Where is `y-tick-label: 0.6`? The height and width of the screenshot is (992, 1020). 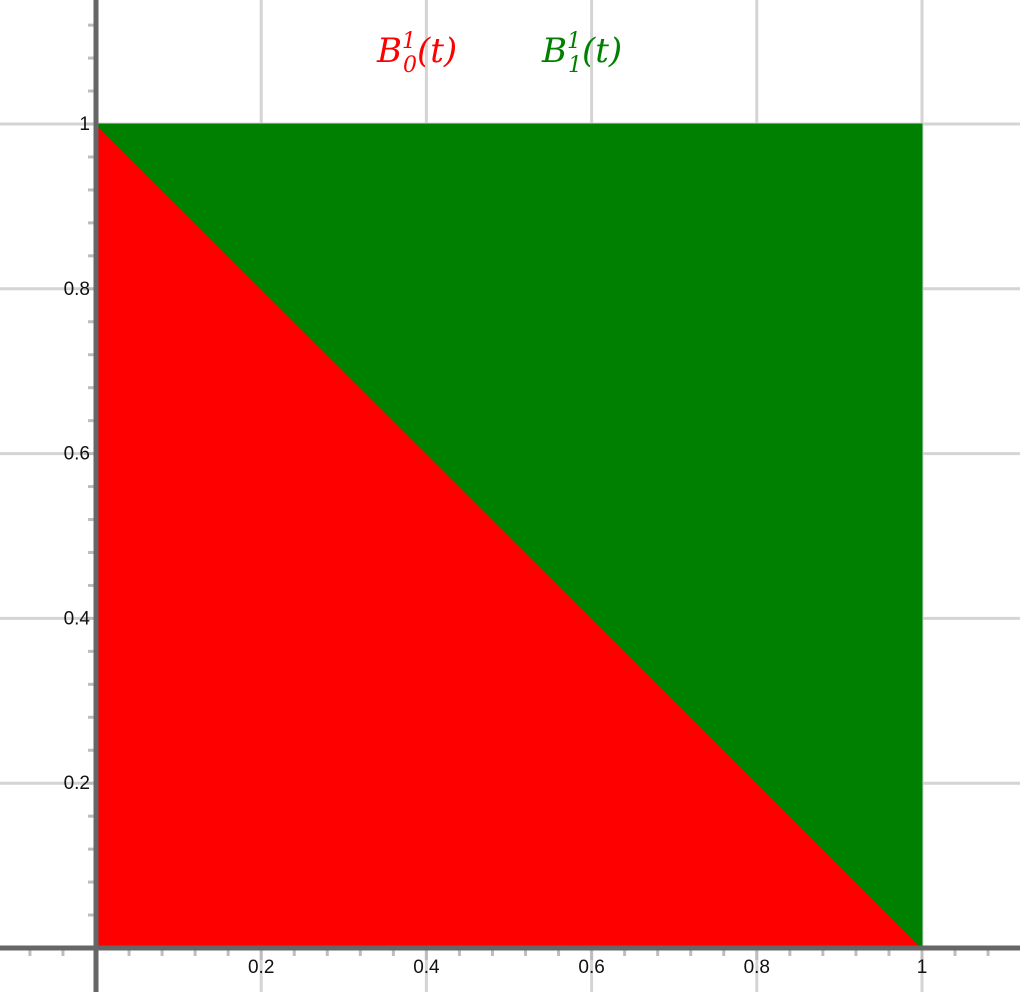 y-tick-label: 0.6 is located at coordinates (77, 454).